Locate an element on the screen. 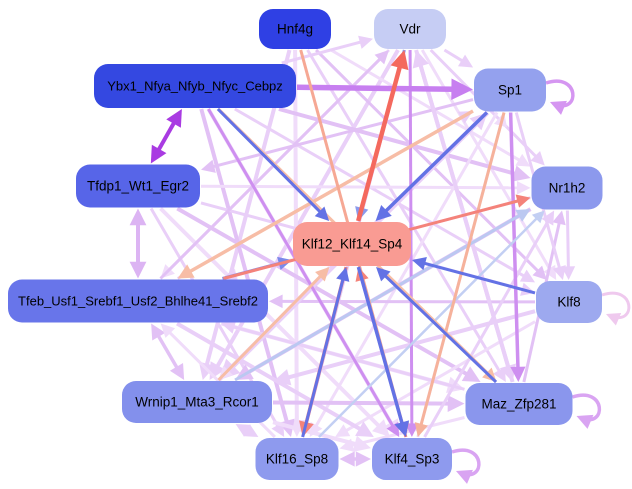 This screenshot has width=632, height=489. node-klf8: Klf8 is located at coordinates (569, 302).